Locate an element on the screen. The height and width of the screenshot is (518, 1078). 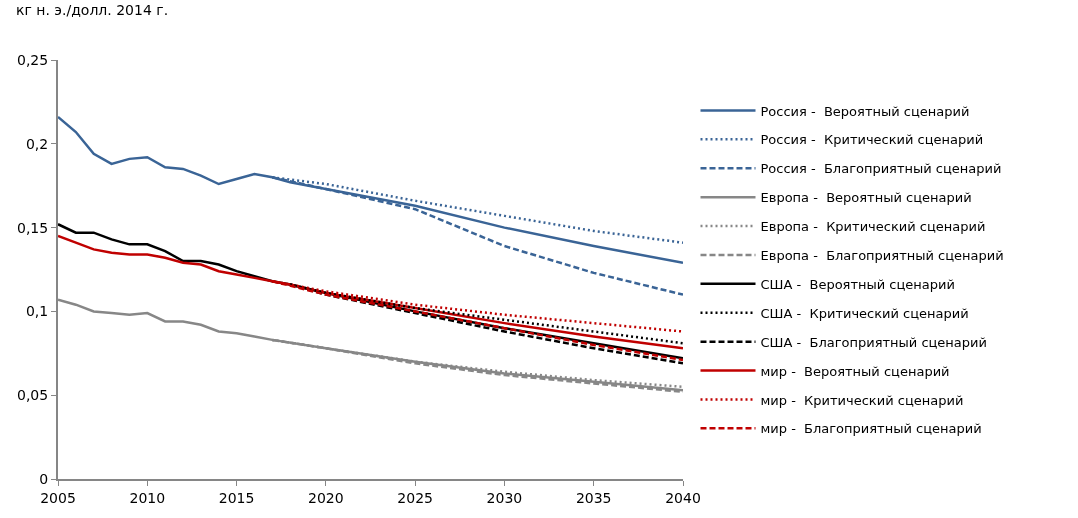
y-tick-label: 0,1 is located at coordinates (37, 311).